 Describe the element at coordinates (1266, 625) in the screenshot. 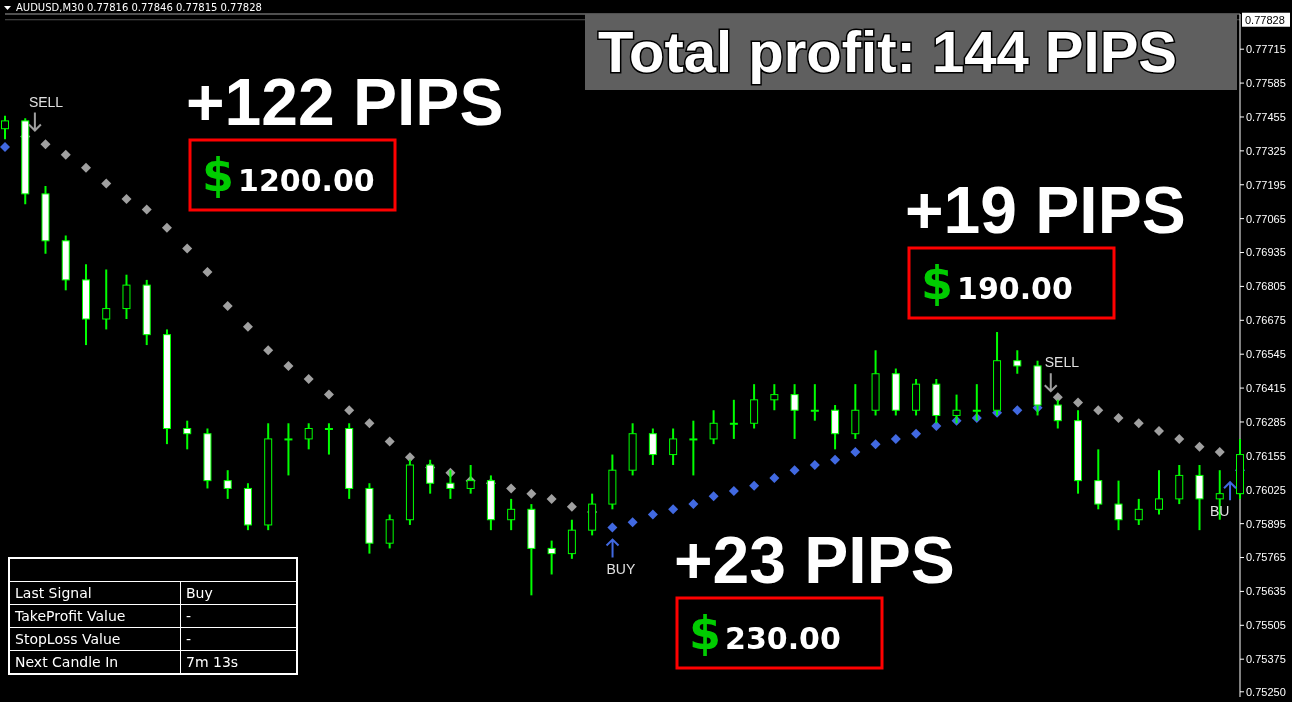

I see `y-tick-label: 0.75505` at that location.